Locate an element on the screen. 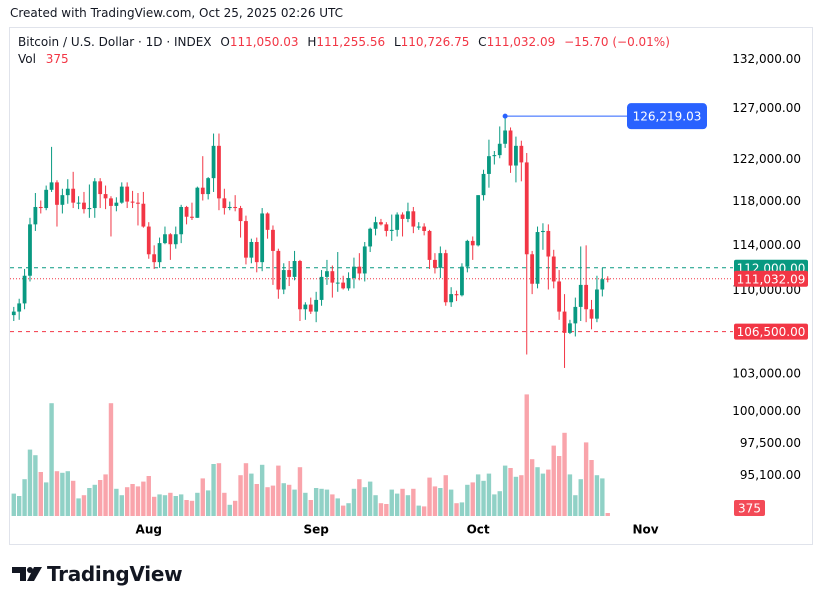 This screenshot has width=822, height=604. x-tick-label: Aug is located at coordinates (149, 530).